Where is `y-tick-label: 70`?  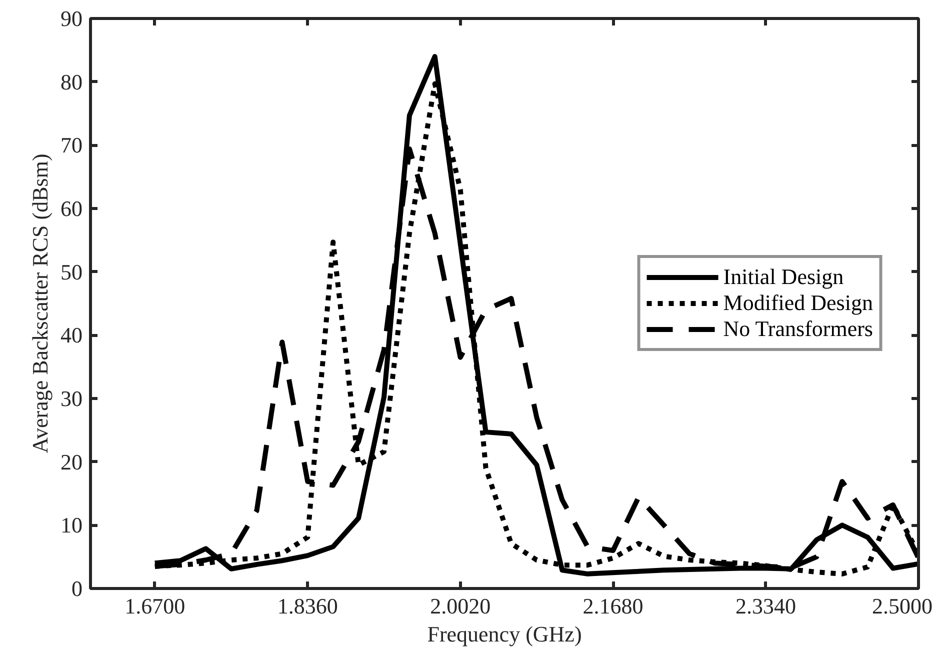
y-tick-label: 70 is located at coordinates (71, 145).